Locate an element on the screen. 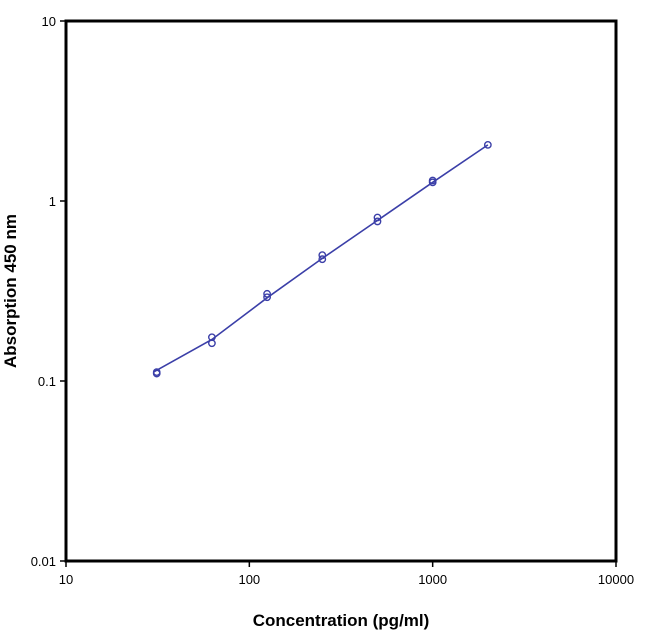  y-tick-label: 0.1 is located at coordinates (47, 381).